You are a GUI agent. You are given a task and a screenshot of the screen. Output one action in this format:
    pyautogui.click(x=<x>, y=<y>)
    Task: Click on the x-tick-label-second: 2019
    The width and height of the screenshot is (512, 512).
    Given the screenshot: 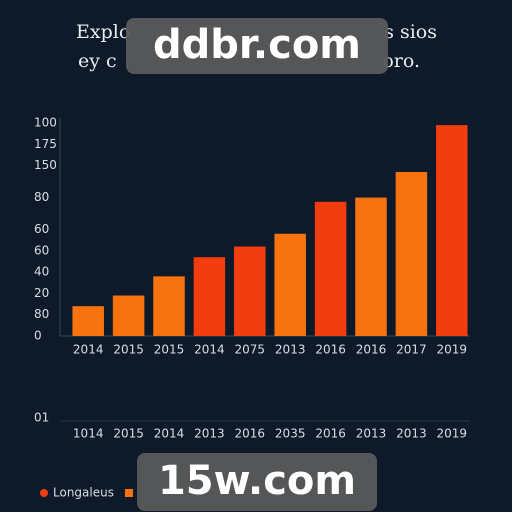 What is the action you would take?
    pyautogui.click(x=452, y=434)
    